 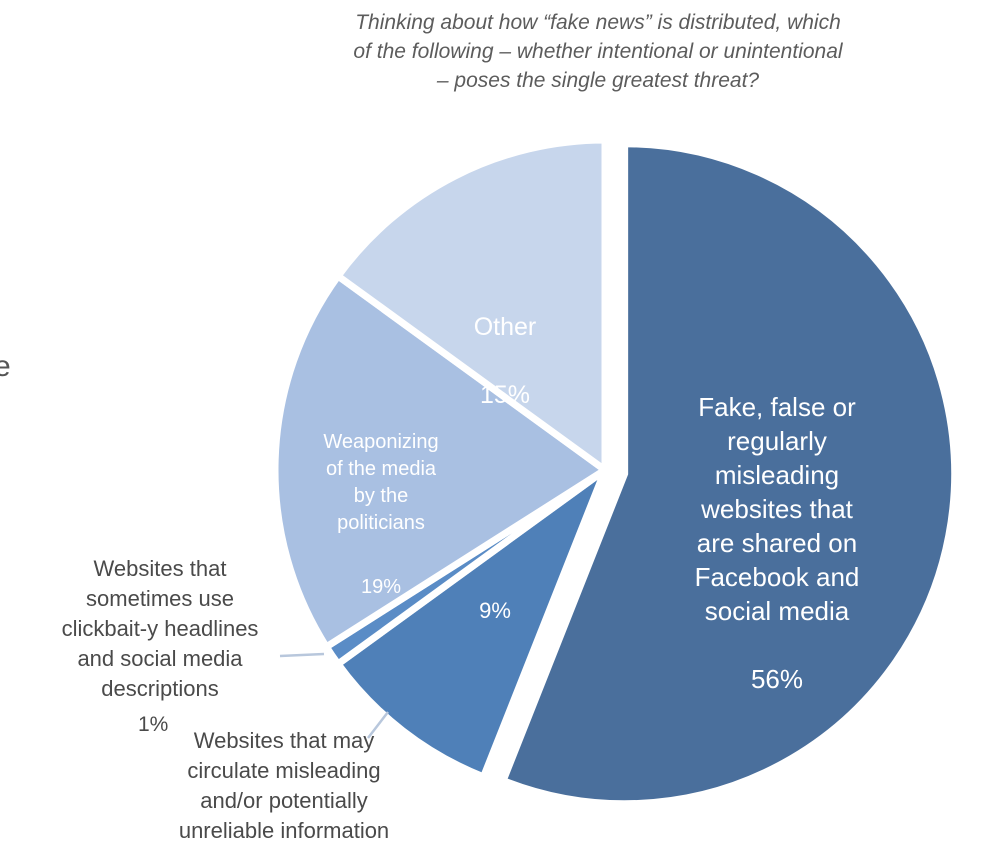 What do you see at coordinates (505, 327) in the screenshot?
I see `slice-label-text: Other` at bounding box center [505, 327].